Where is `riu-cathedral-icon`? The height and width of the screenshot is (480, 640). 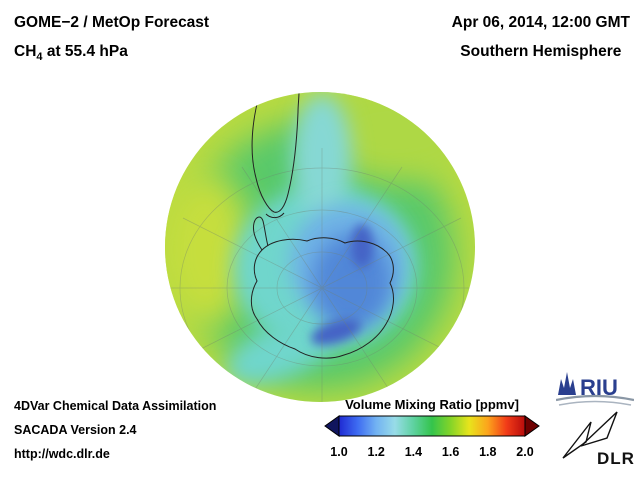
riu-cathedral-icon is located at coordinates (567, 383).